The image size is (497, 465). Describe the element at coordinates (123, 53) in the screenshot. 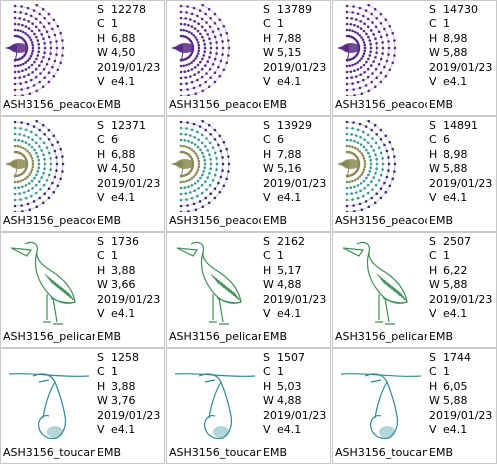

I see `width-value: 4,50` at that location.